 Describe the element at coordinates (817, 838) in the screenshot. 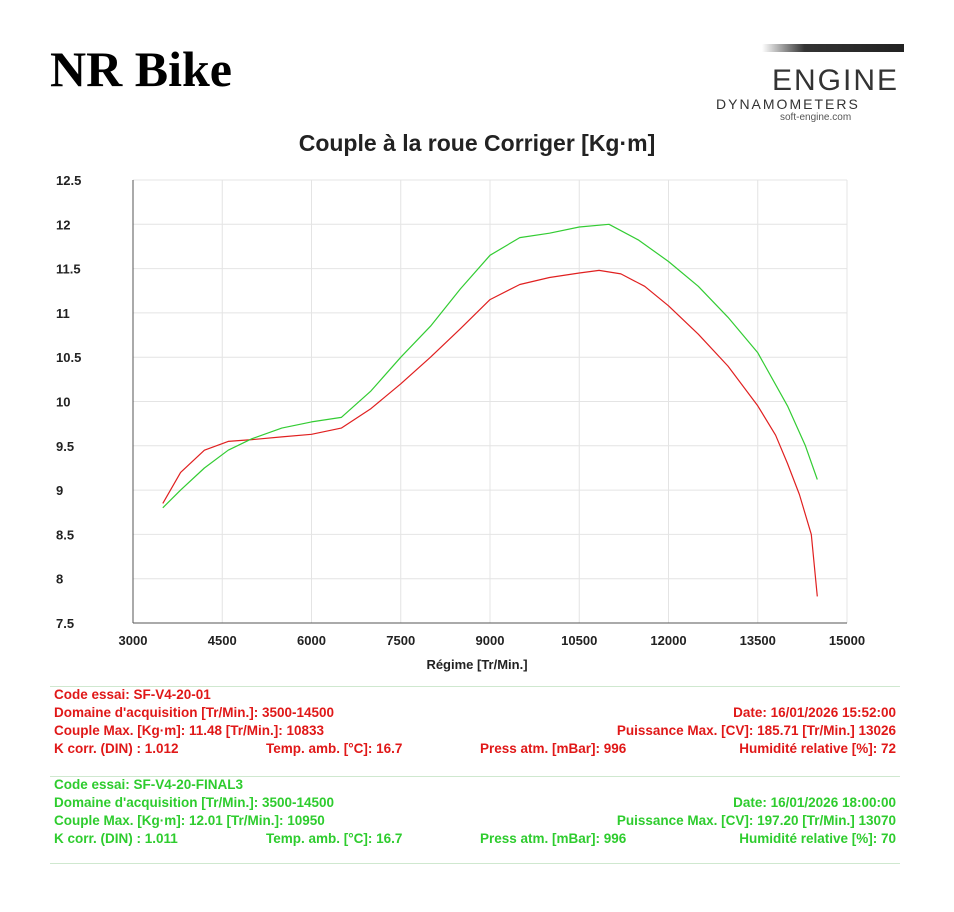

I see `run-humidity: Humidité relative [%]: 70` at that location.